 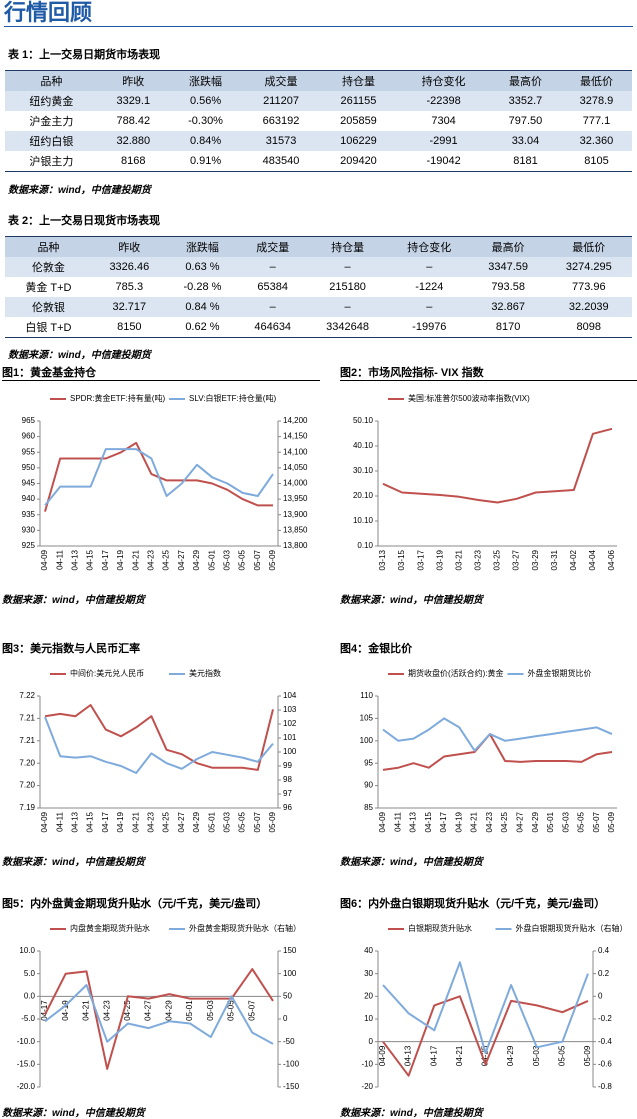 I want to click on header-cell: 最低价, so click(x=596, y=80).